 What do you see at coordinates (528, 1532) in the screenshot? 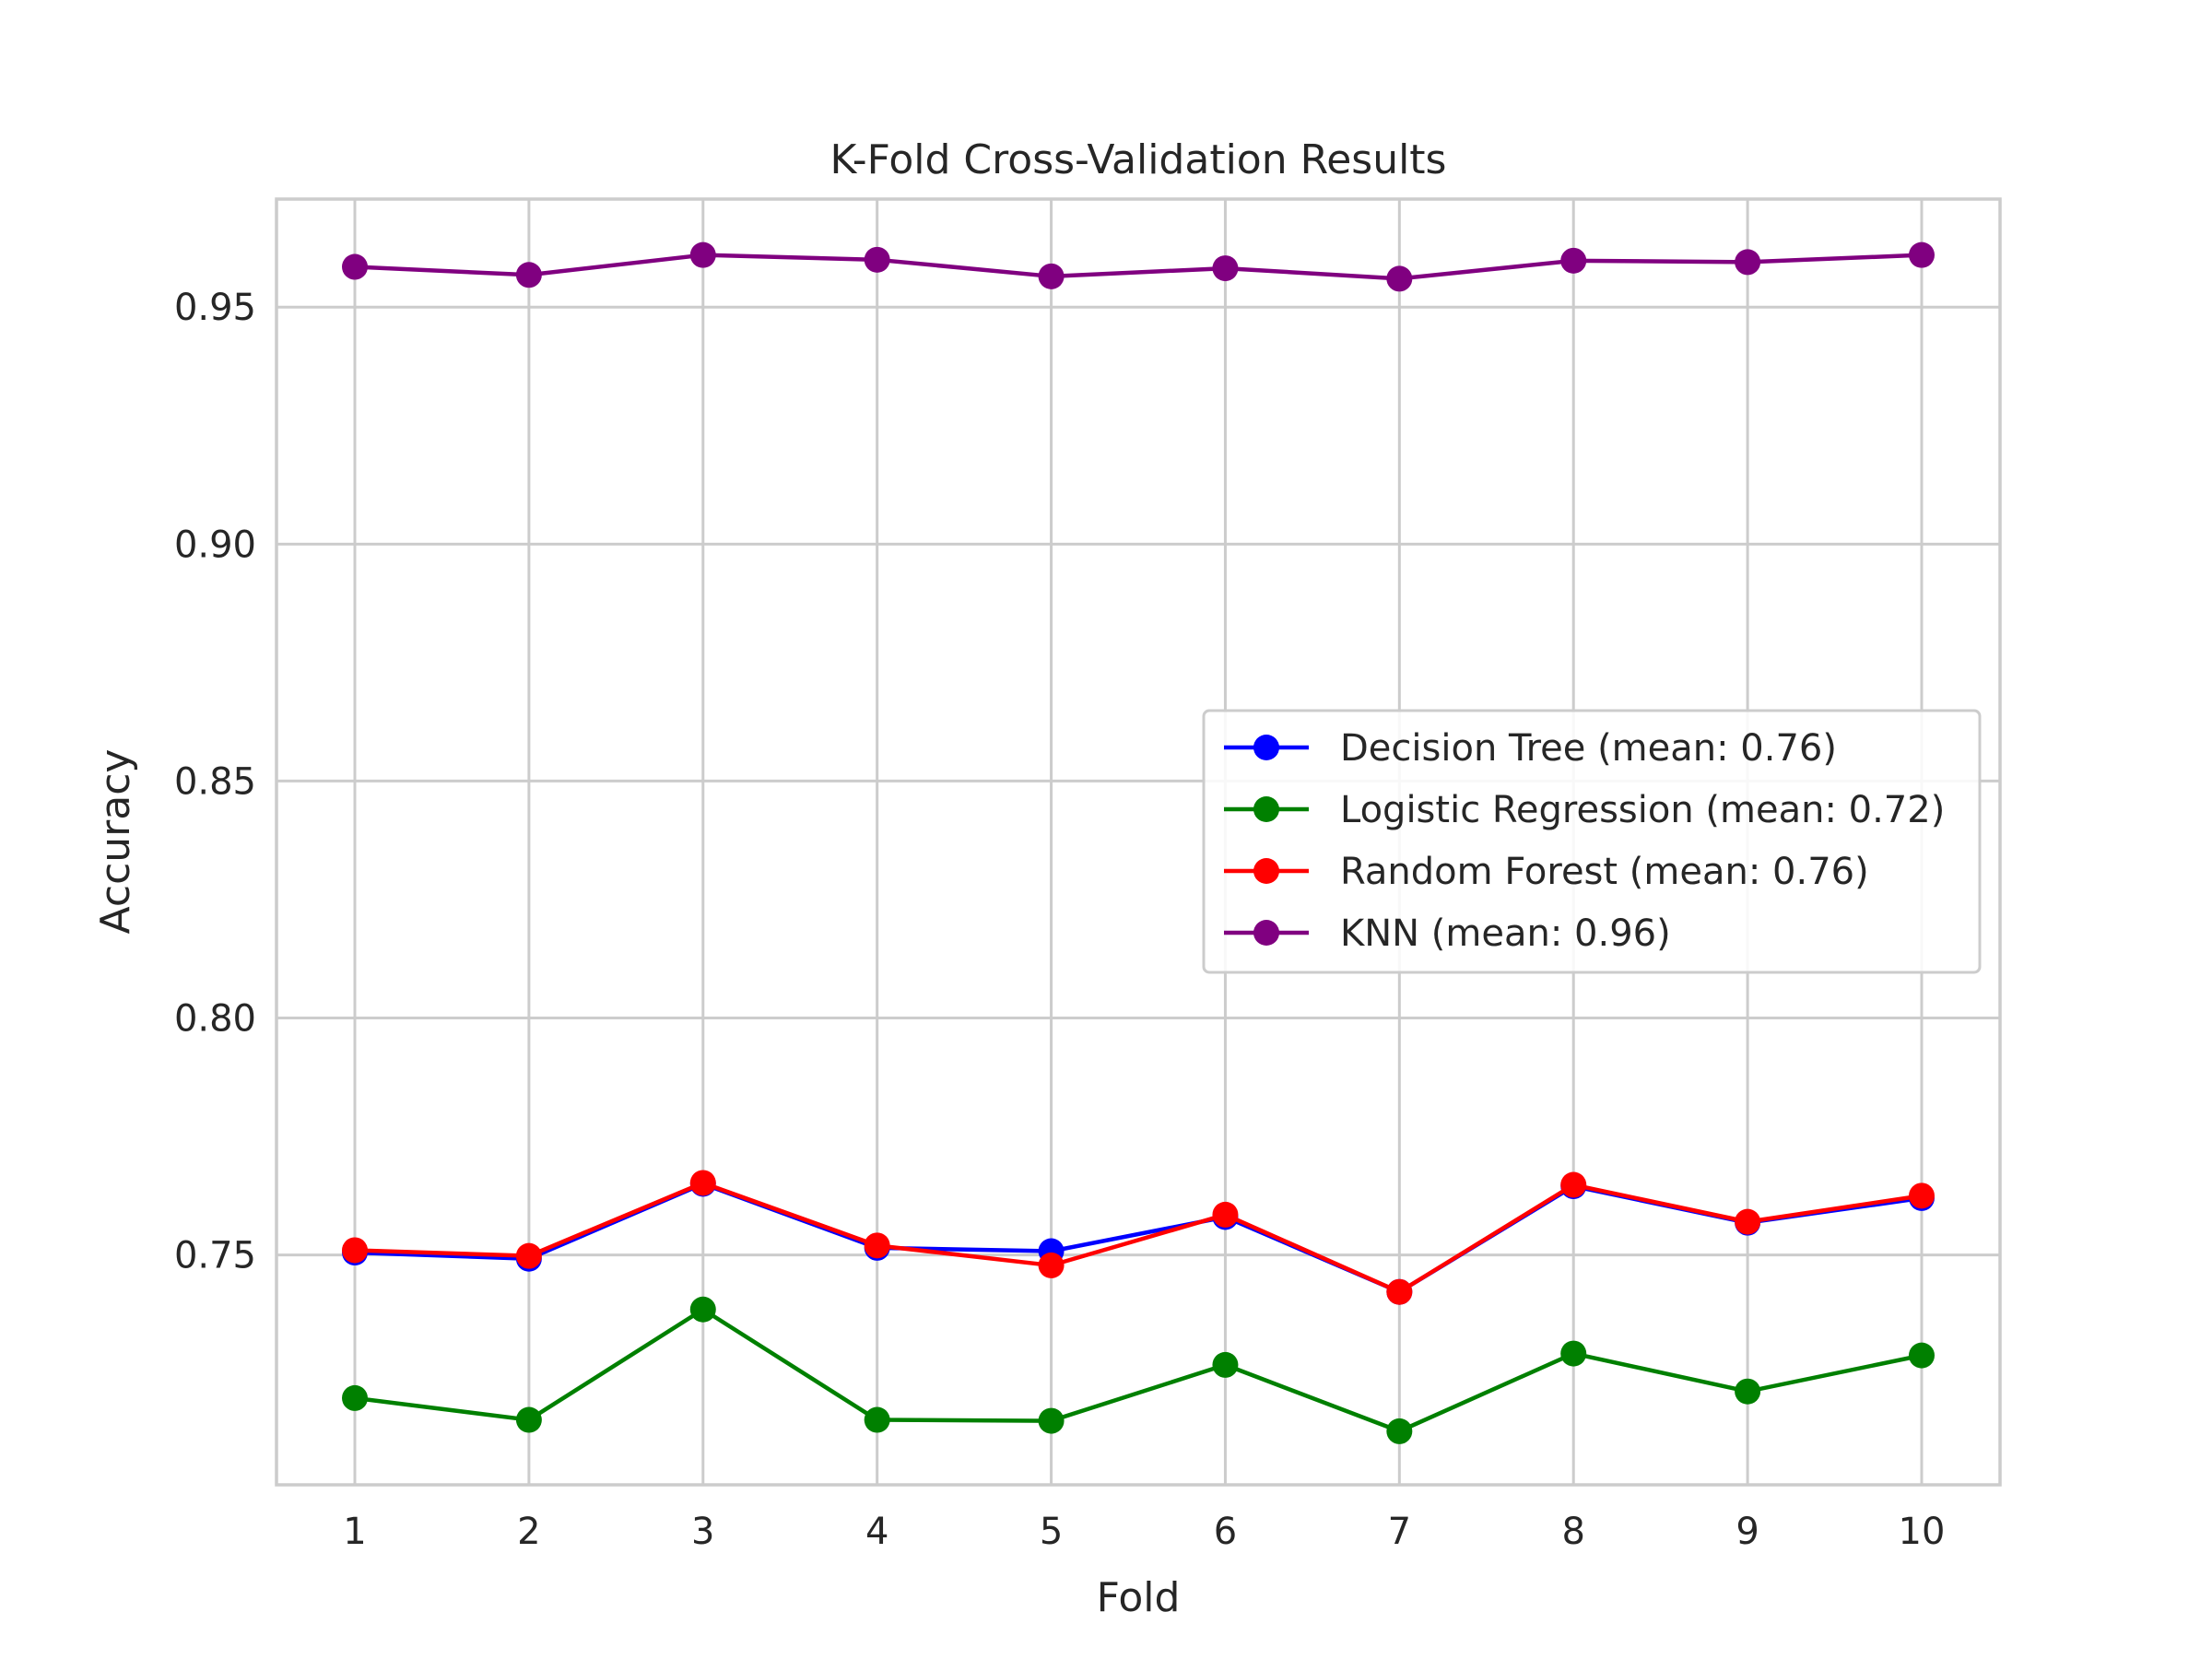
I see `x-tick-label: 2` at bounding box center [528, 1532].